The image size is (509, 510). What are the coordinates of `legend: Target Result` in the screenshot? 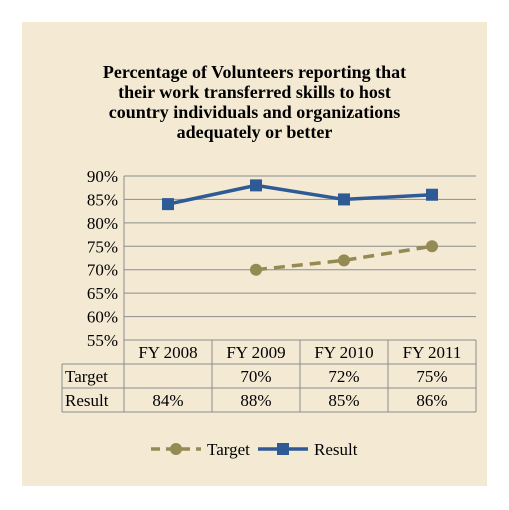 It's located at (254, 449).